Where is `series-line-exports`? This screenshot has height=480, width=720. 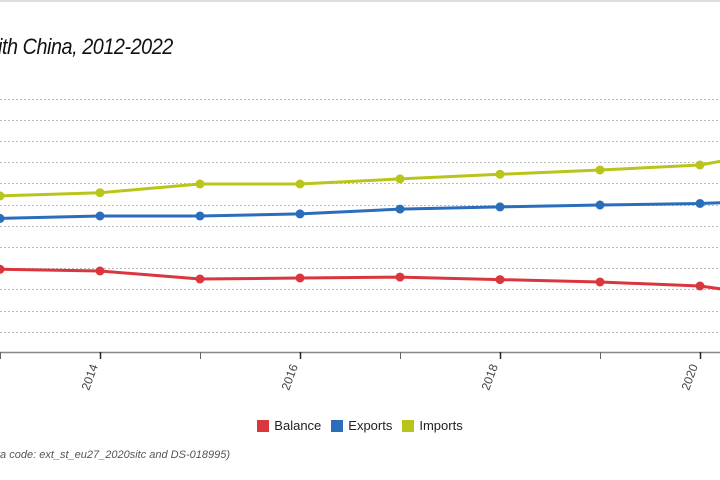 series-line-exports is located at coordinates (360, 210).